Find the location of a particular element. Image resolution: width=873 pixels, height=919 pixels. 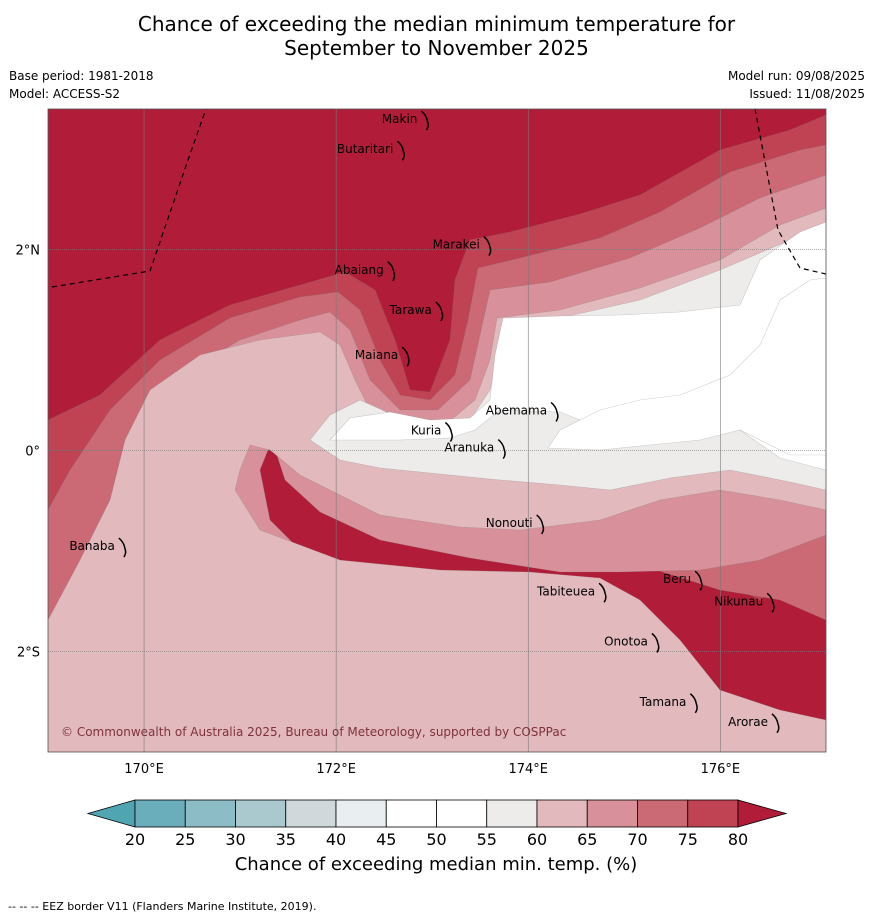

place-label: Tamana is located at coordinates (663, 702).